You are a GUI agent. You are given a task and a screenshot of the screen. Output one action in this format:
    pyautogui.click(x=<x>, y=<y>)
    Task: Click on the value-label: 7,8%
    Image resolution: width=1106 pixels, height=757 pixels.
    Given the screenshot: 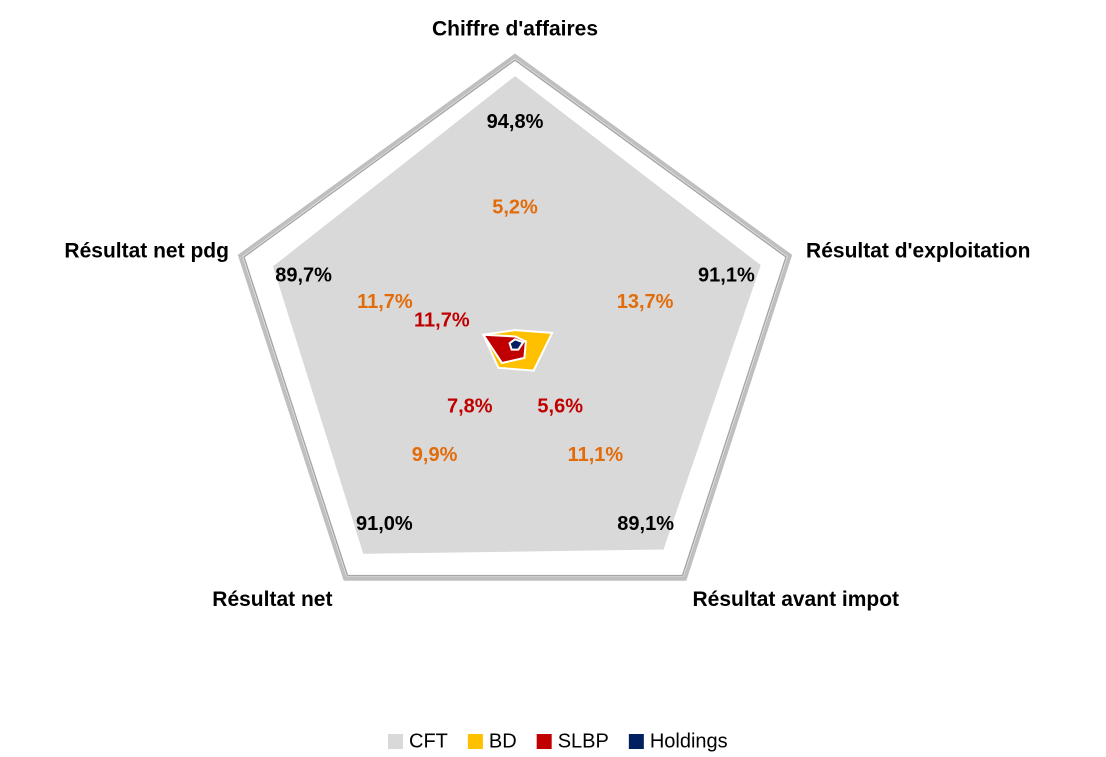 What is the action you would take?
    pyautogui.click(x=470, y=407)
    